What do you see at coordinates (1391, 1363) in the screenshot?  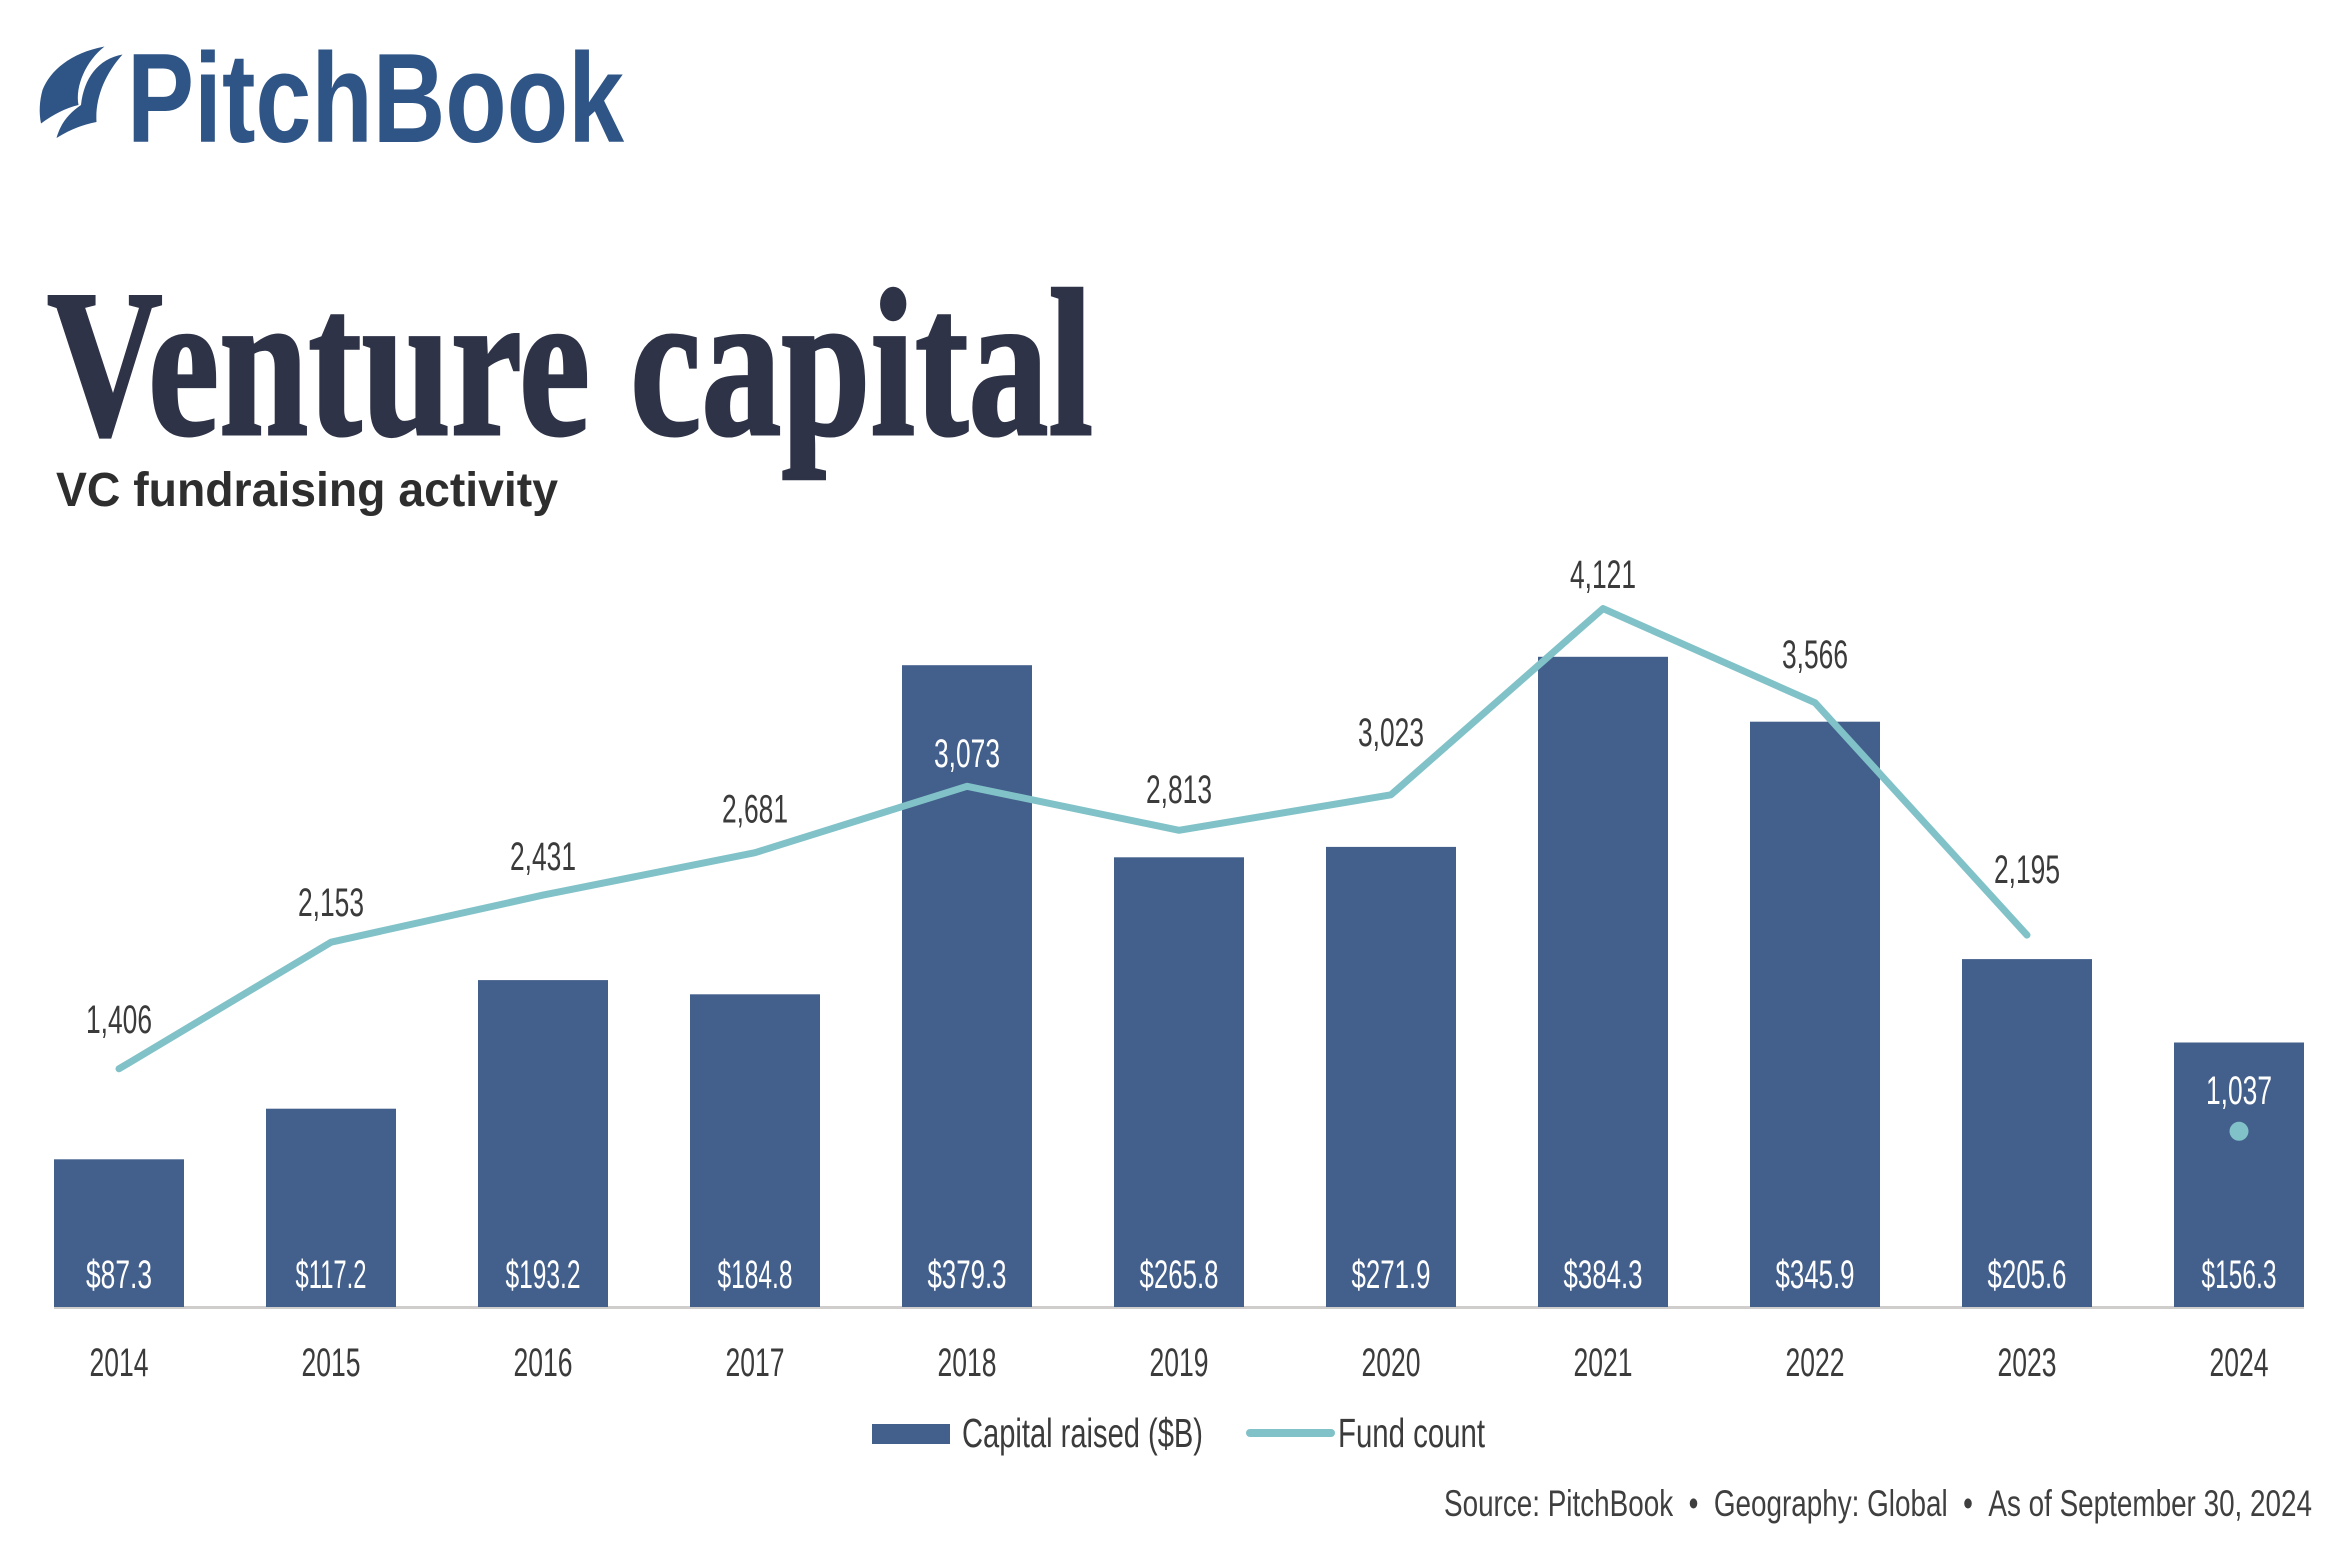 I see `svg-text: 2020` at bounding box center [1391, 1363].